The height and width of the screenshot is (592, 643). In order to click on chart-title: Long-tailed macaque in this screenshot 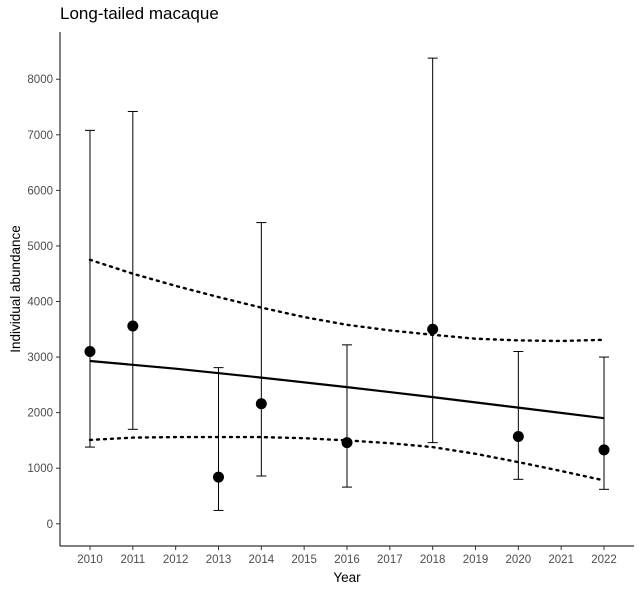, I will do `click(139, 13)`.